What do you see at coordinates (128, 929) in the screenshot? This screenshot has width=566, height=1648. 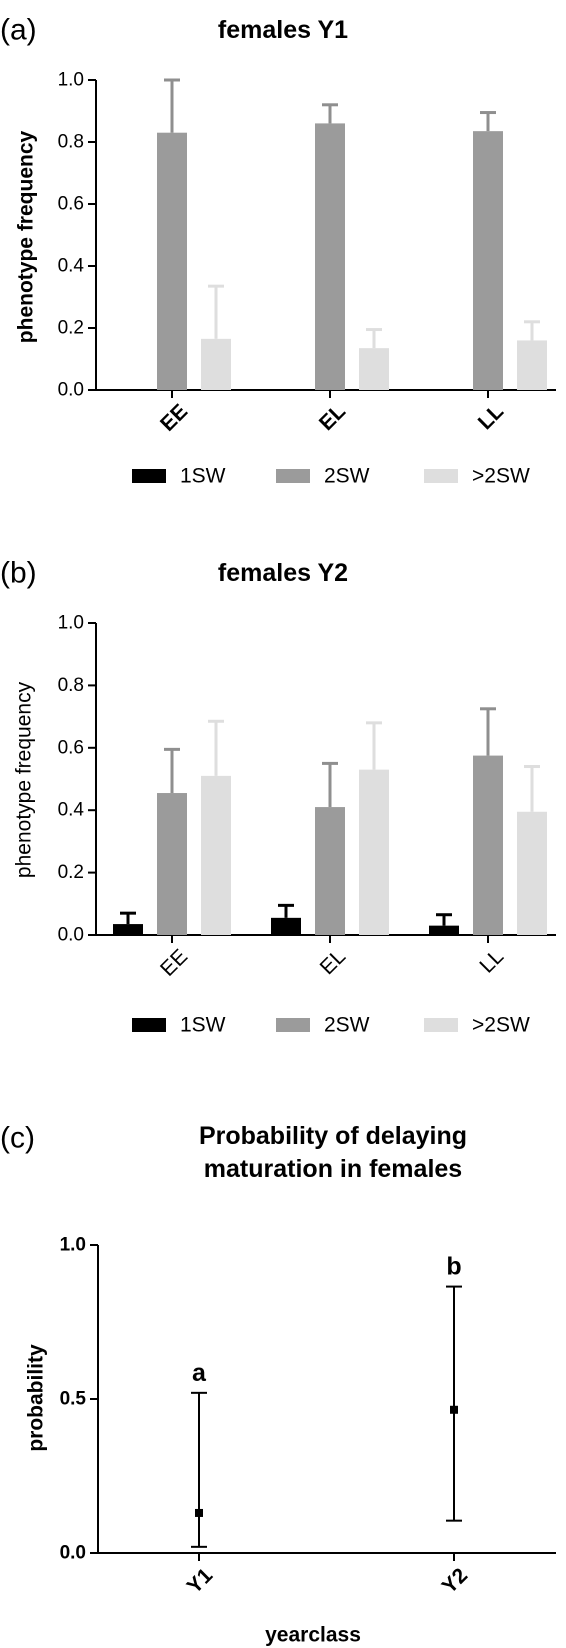 I see `bar-EE-1SW` at bounding box center [128, 929].